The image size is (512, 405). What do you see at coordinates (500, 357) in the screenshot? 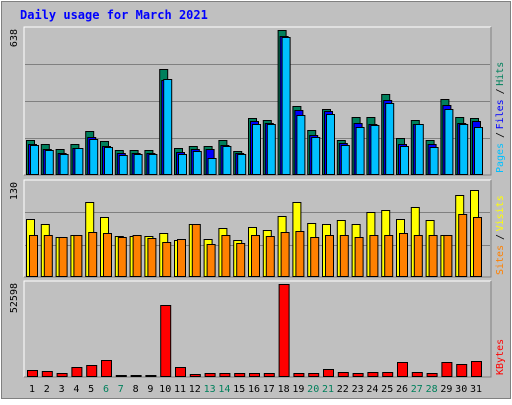
I see `legend-kbytes: KBytes` at bounding box center [500, 357].